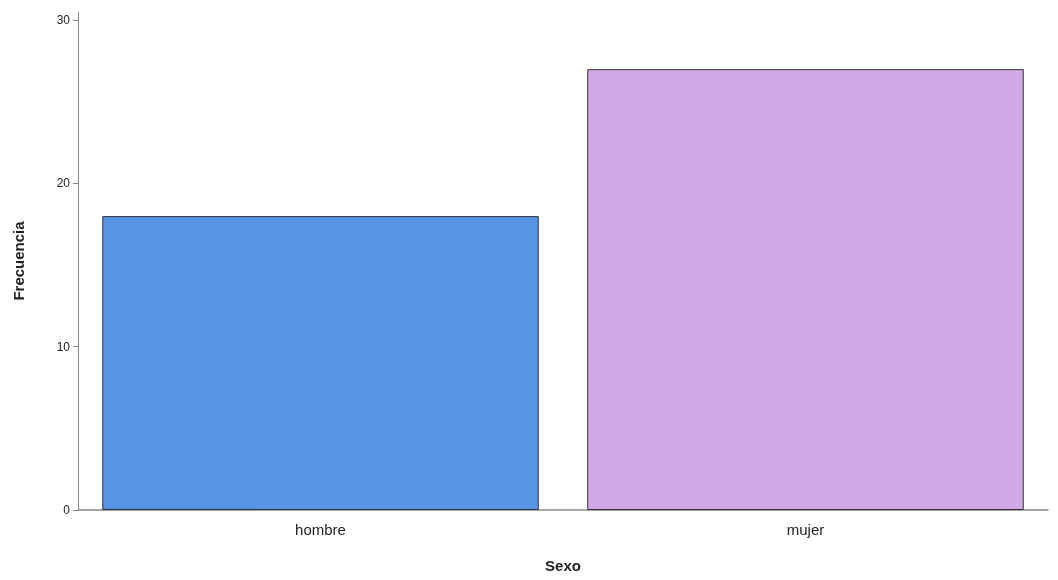 This screenshot has width=1058, height=580. I want to click on x-axis-title: Sexo, so click(563, 565).